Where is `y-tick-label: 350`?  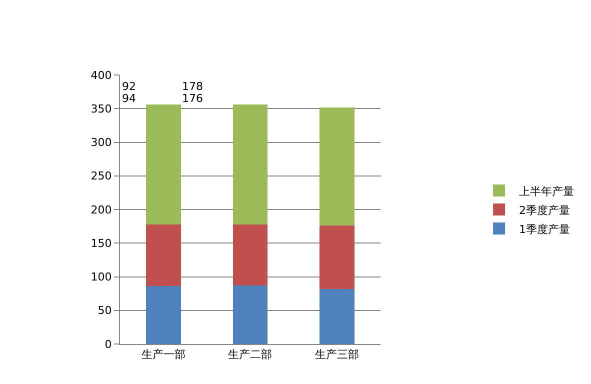
y-tick-label: 350 is located at coordinates (101, 109).